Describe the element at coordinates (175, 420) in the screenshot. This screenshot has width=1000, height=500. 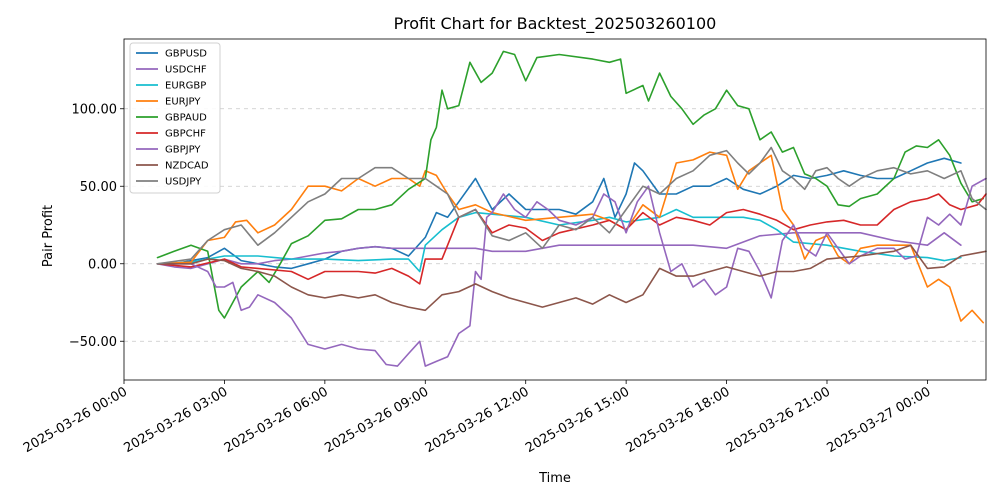
I see `x-tick-label: 2025-03-26 03:00` at that location.